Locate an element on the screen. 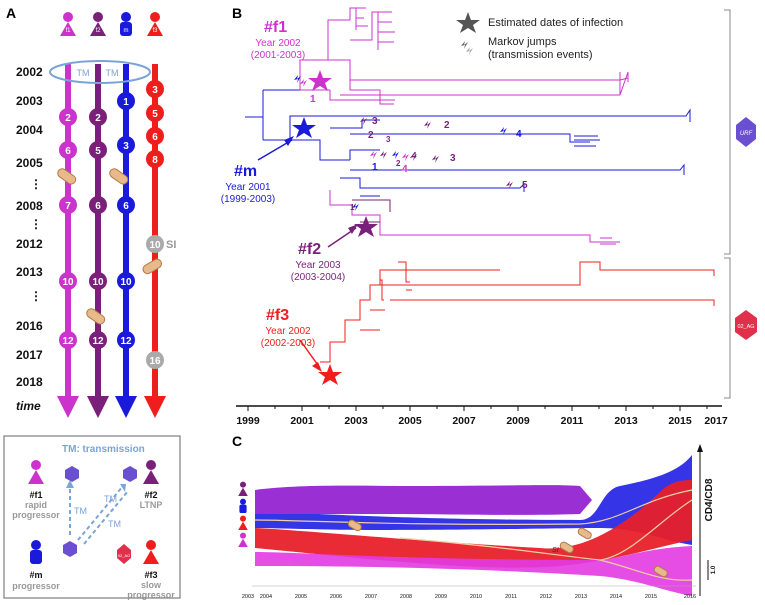 The image size is (765, 605). axis-year: 2001 is located at coordinates (302, 421).